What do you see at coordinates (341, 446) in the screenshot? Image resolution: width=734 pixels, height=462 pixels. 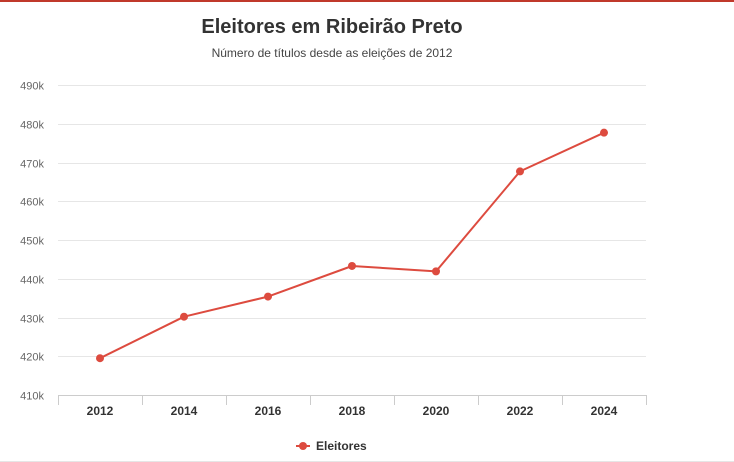 I see `legend-label-eleitores: Eleitores` at bounding box center [341, 446].